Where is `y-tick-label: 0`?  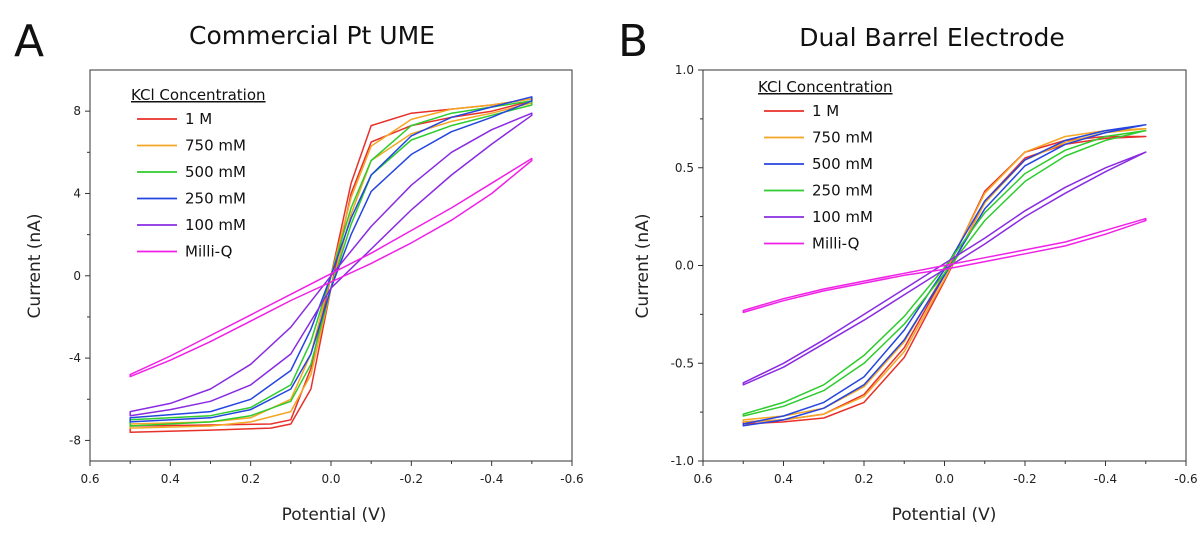
y-tick-label: 0 is located at coordinates (77, 276).